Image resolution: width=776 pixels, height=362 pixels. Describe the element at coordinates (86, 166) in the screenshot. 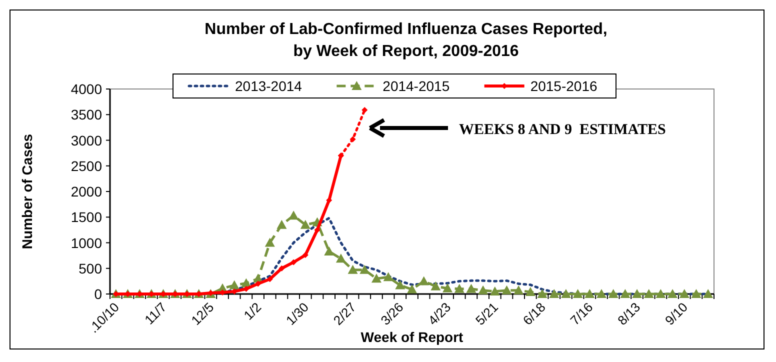

I see `y-tick-label: 2500` at that location.